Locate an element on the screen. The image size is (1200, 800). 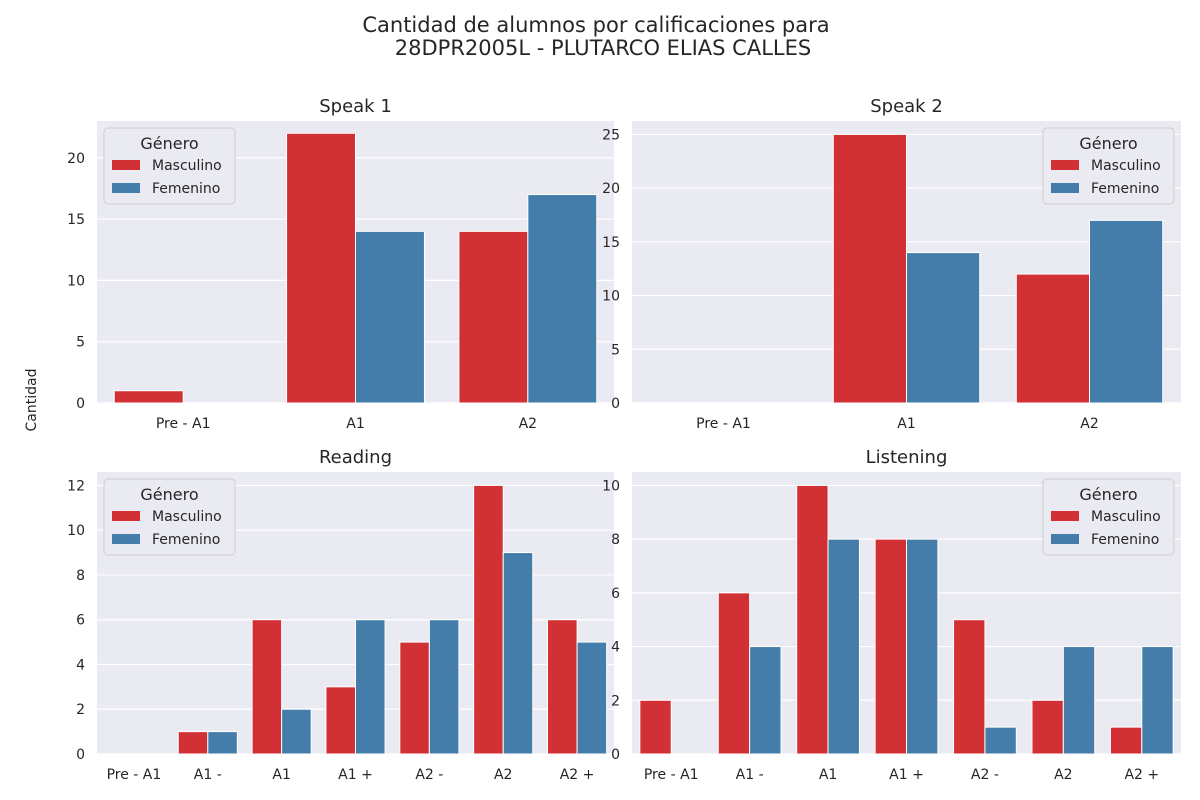
panel-title: Speak 1 is located at coordinates (355, 106).